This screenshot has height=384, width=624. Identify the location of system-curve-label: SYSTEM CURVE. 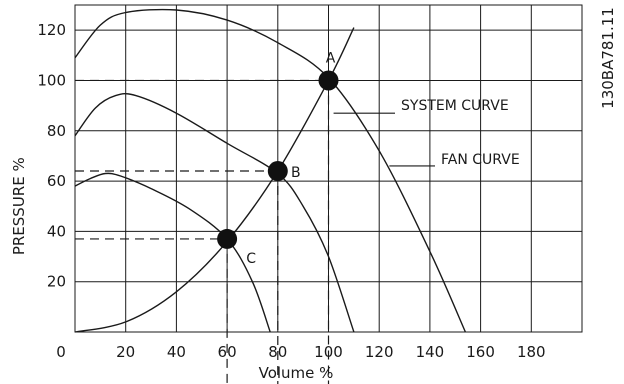
(455, 106).